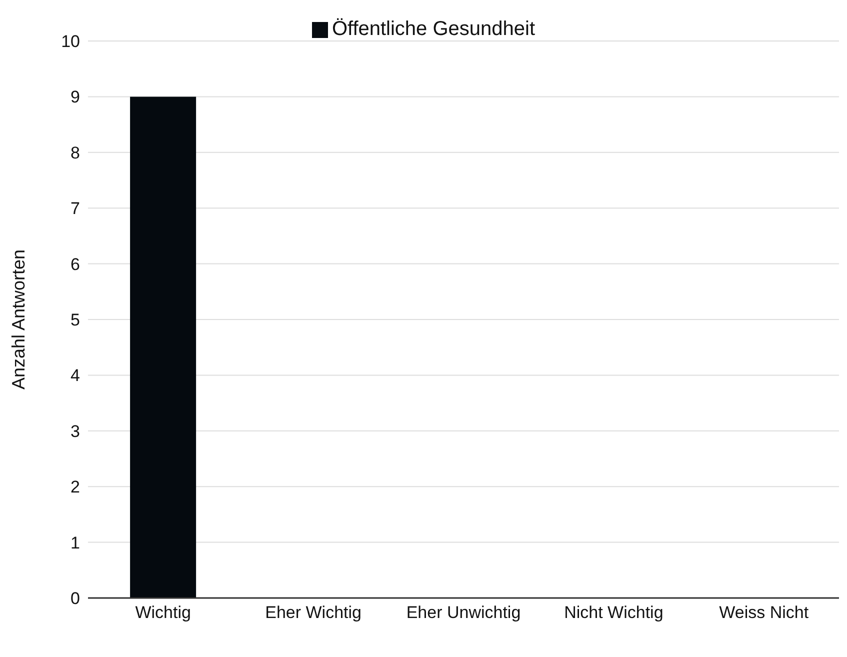  What do you see at coordinates (18, 319) in the screenshot?
I see `y-axis-title: Anzahl Antworten` at bounding box center [18, 319].